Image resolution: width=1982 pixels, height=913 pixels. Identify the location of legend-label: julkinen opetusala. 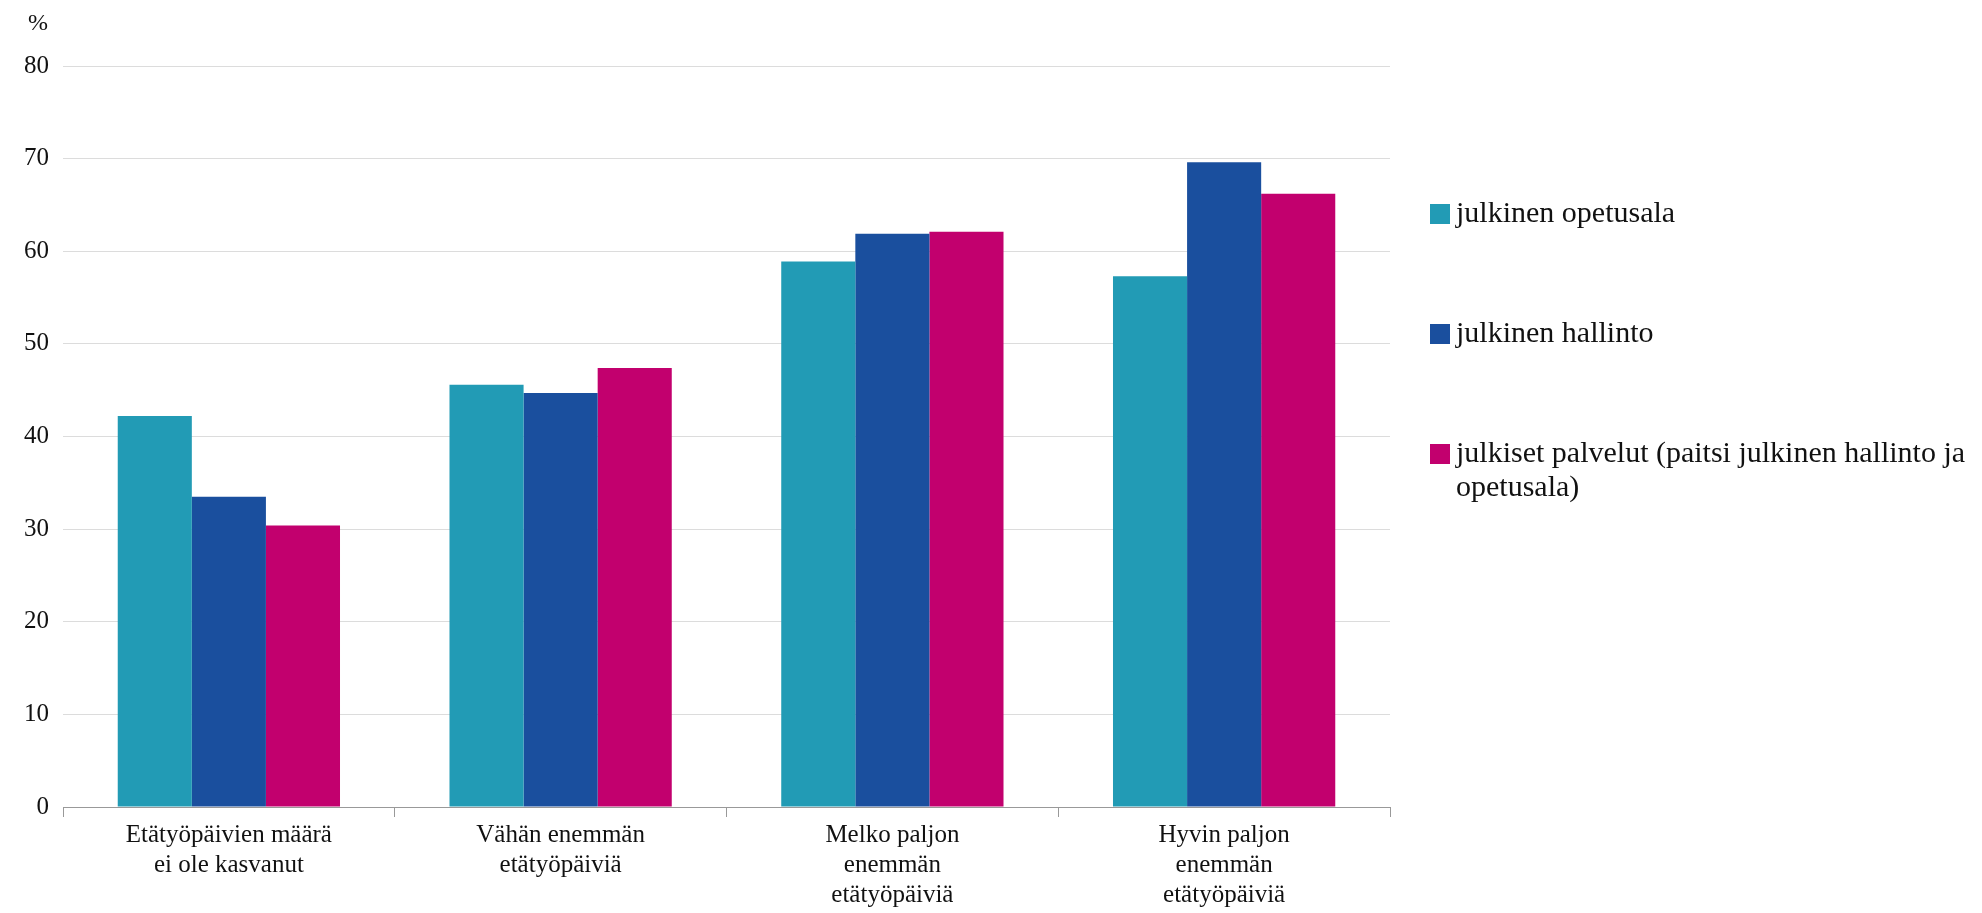
(1566, 212).